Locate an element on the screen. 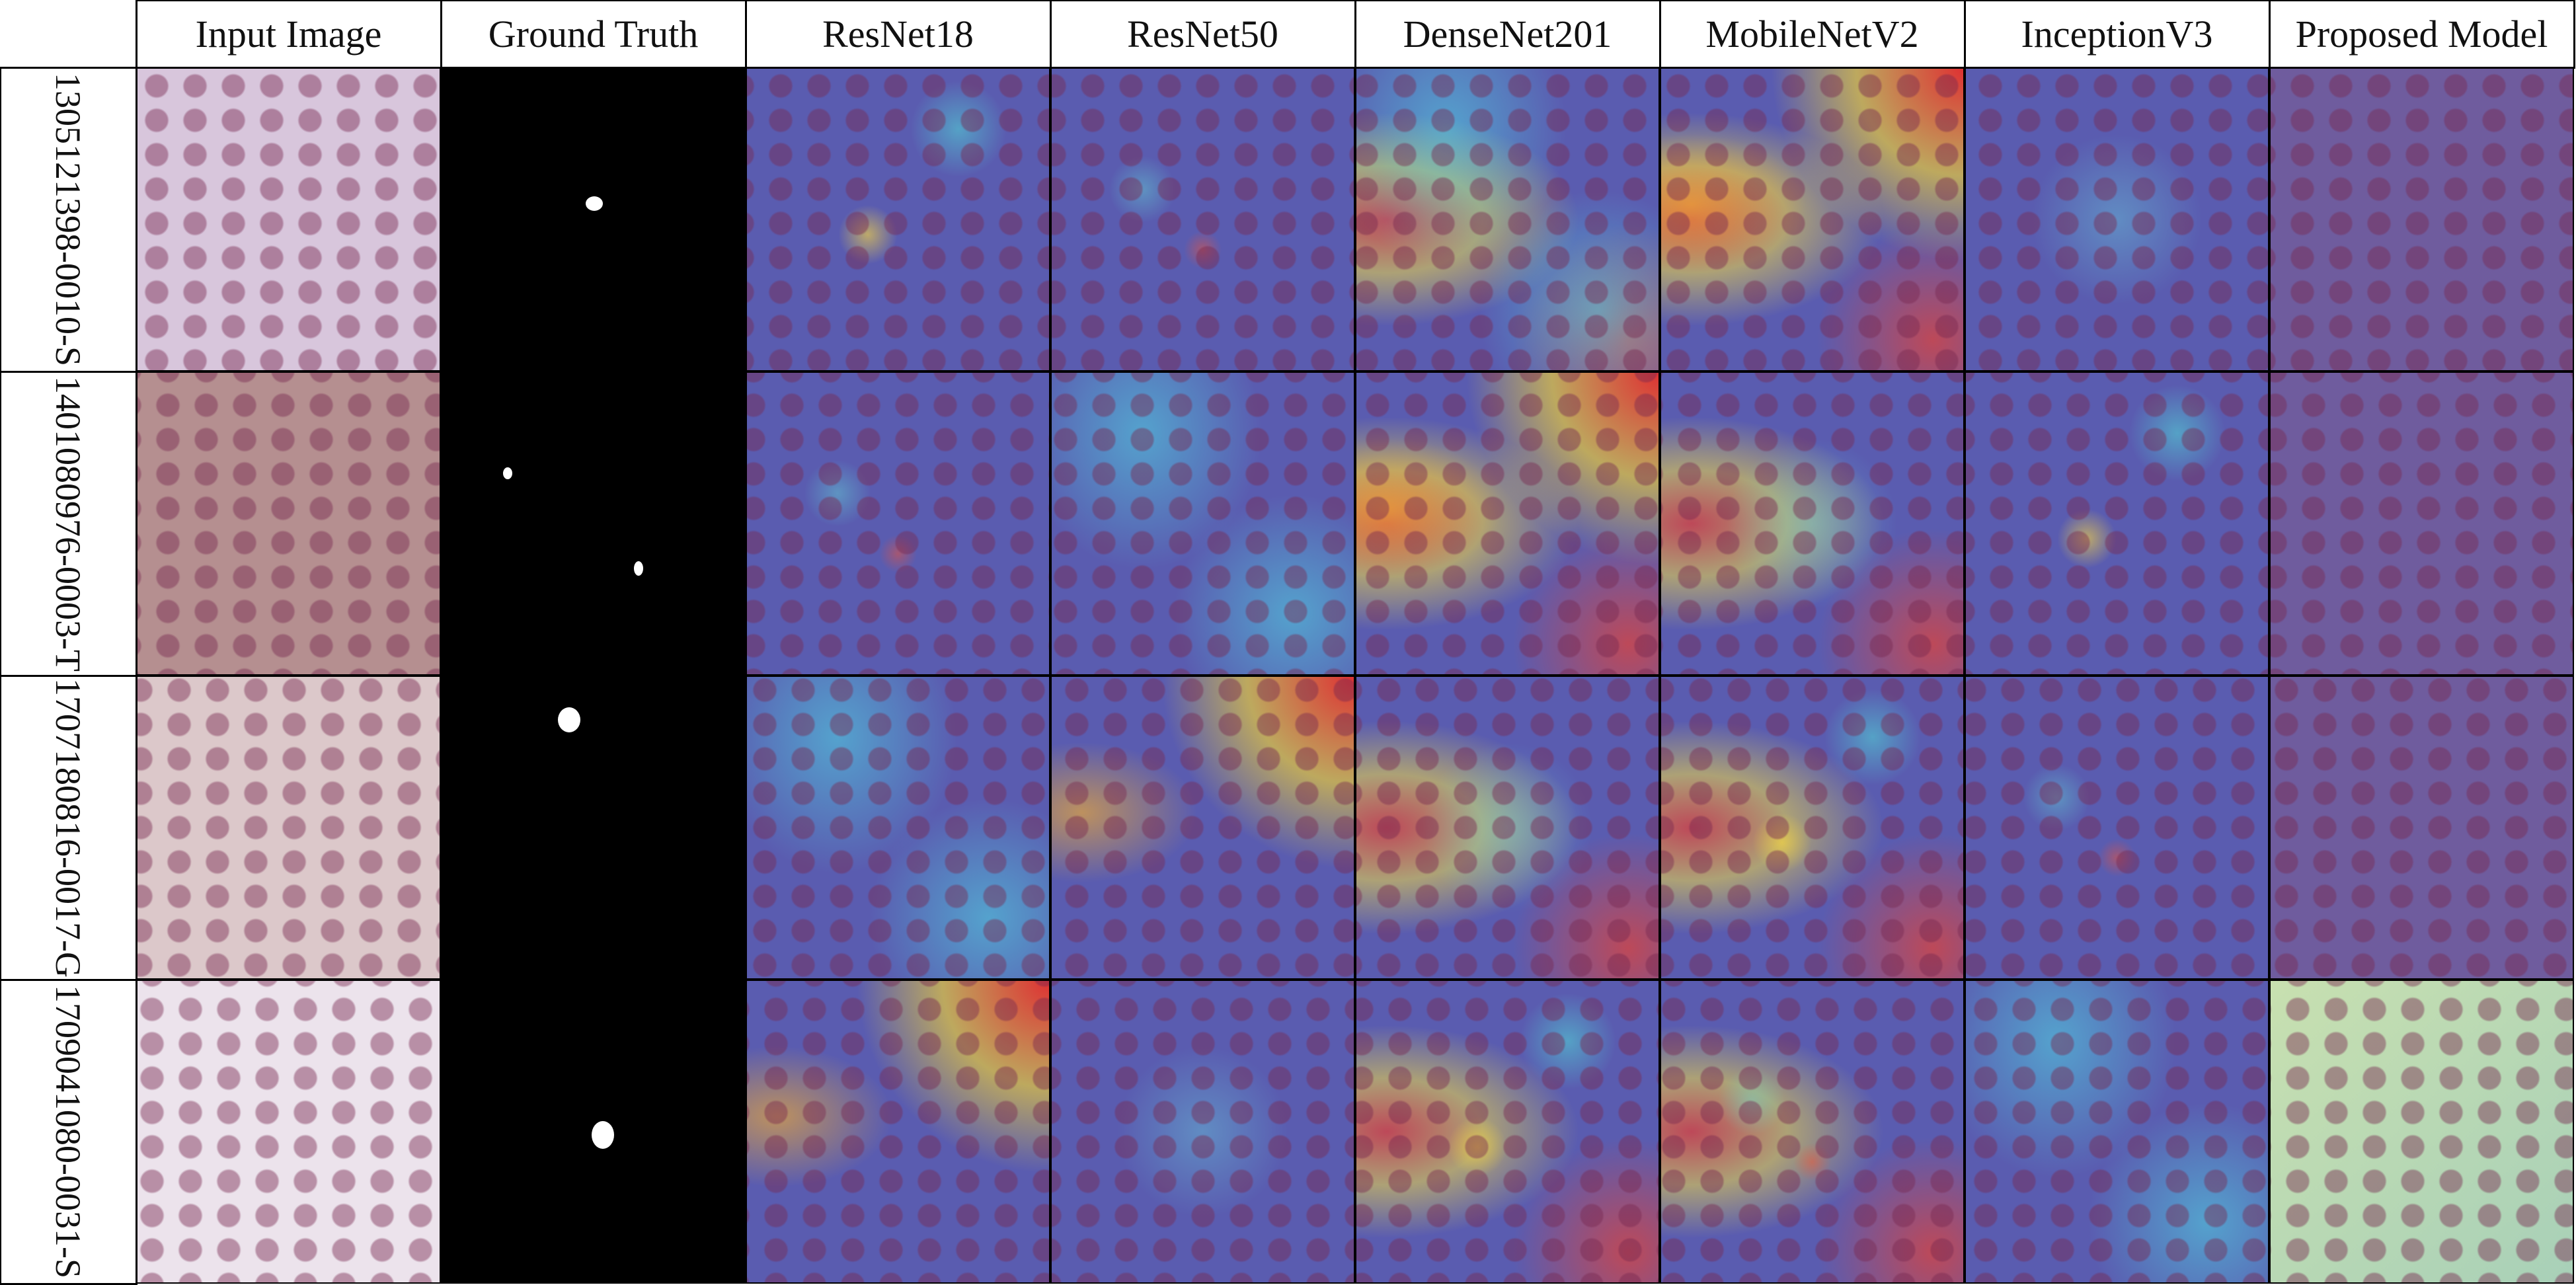 This screenshot has width=2576, height=1285. column-header: DenseNet201 is located at coordinates (1507, 34).